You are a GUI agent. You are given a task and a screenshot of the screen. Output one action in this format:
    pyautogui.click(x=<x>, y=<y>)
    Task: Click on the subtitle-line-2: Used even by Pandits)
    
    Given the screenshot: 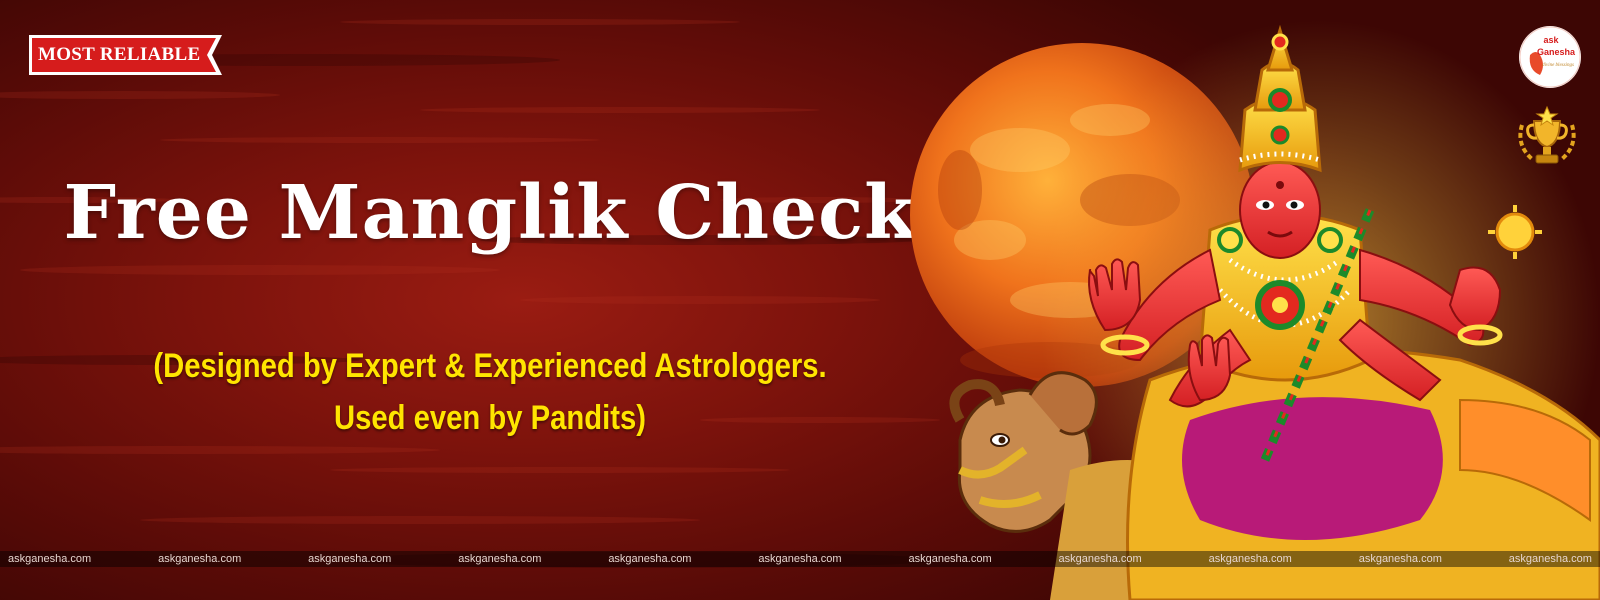 What is the action you would take?
    pyautogui.click(x=490, y=418)
    